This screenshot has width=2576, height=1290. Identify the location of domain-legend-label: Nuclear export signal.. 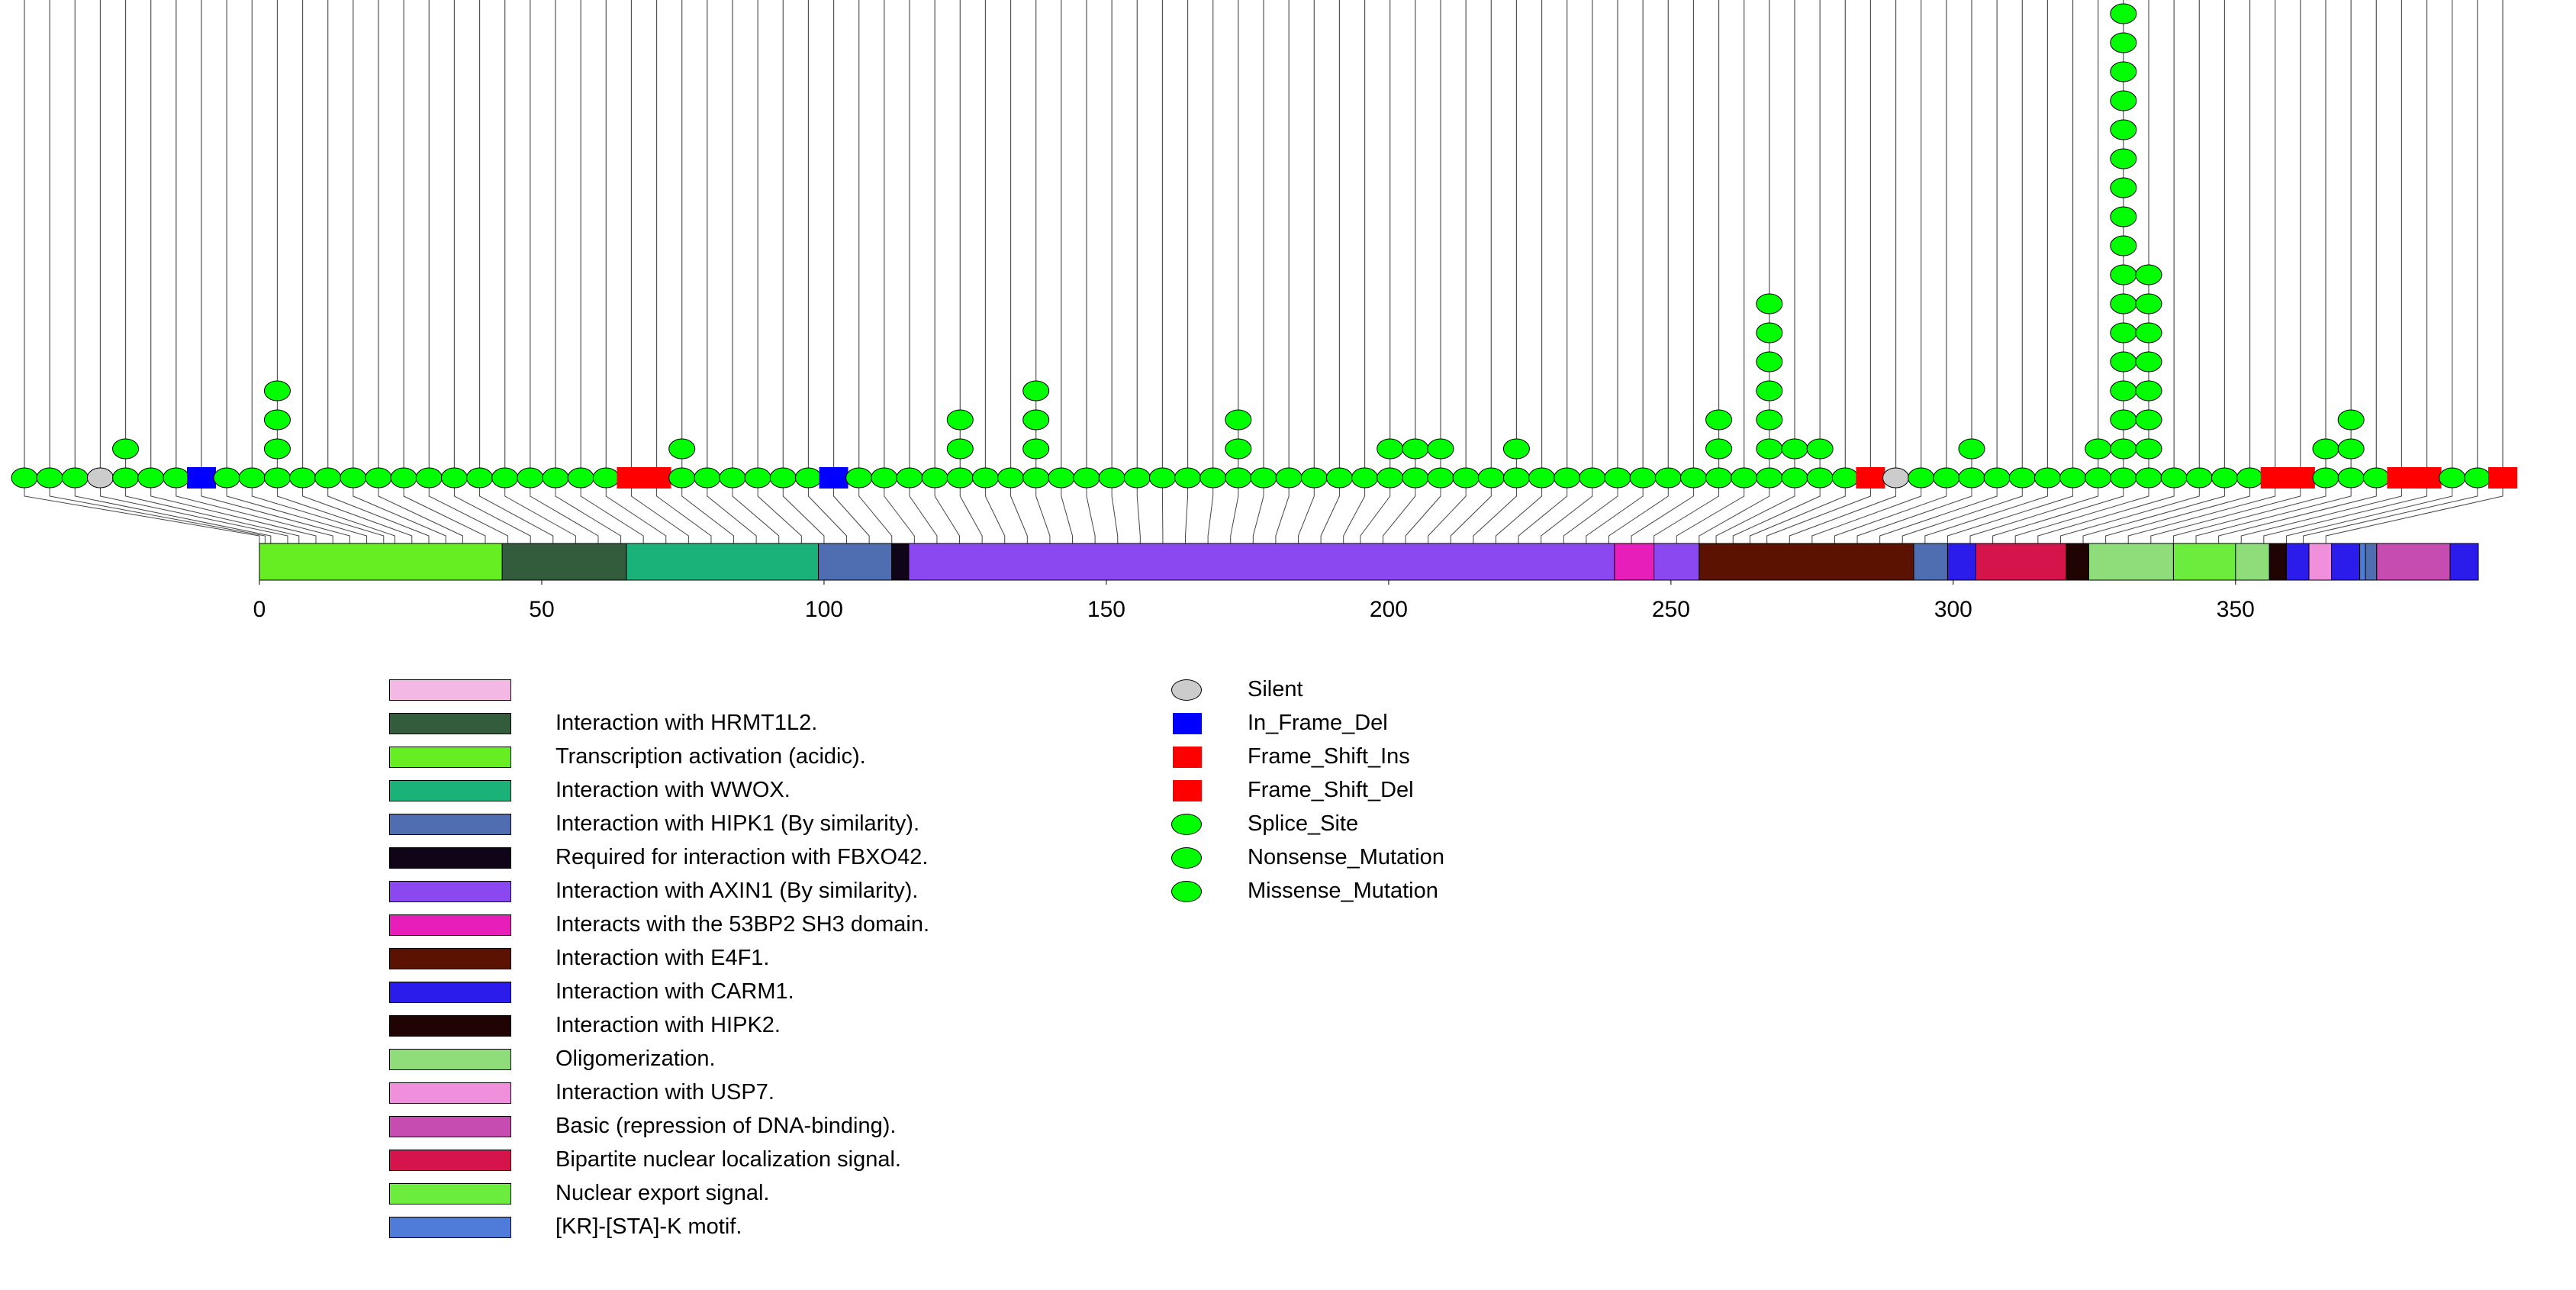
(662, 1193).